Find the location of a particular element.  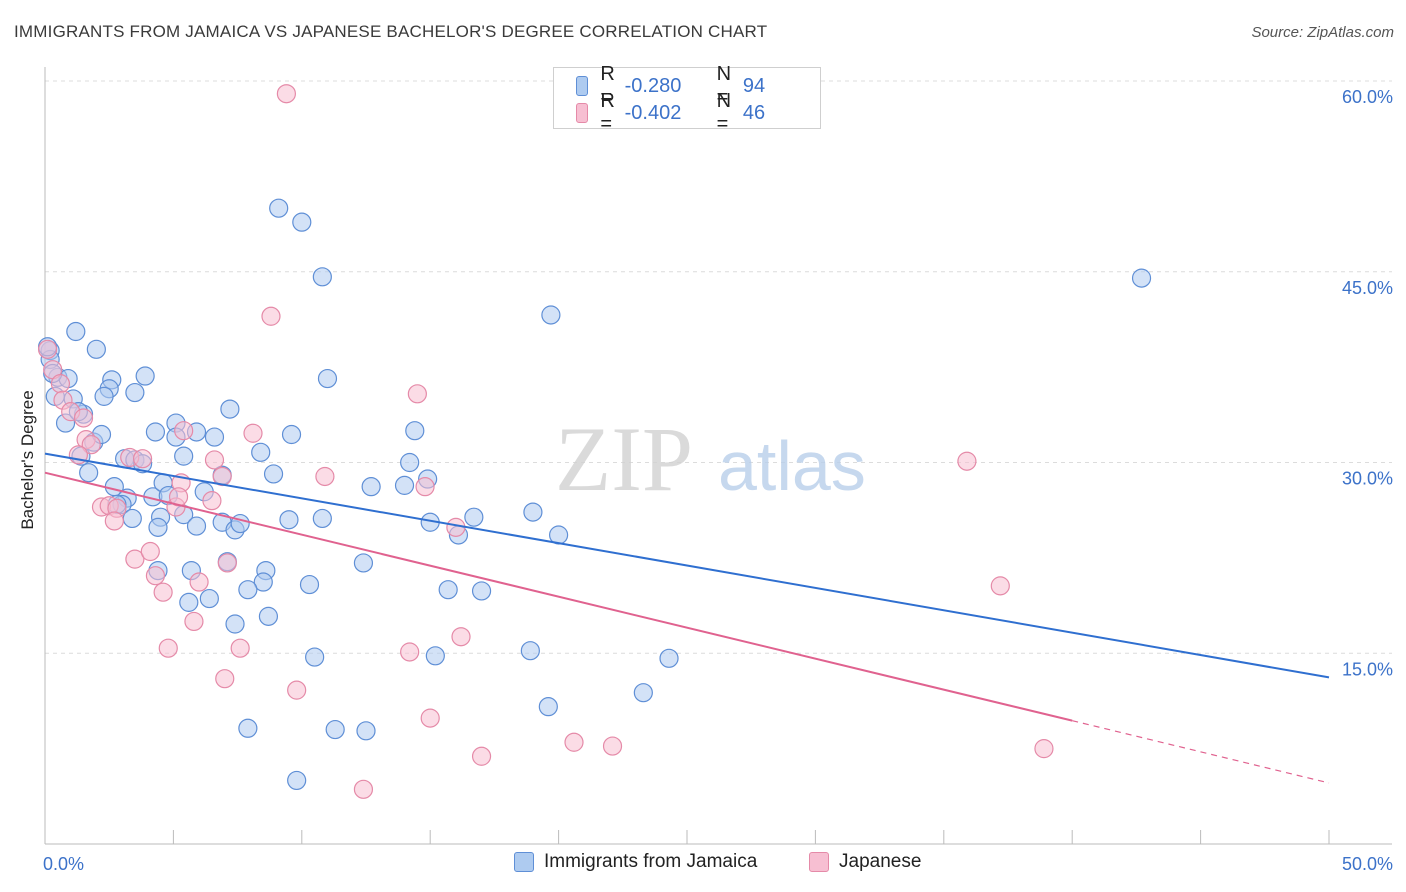

y-tick-label: 30.0% is located at coordinates (1367, 479).